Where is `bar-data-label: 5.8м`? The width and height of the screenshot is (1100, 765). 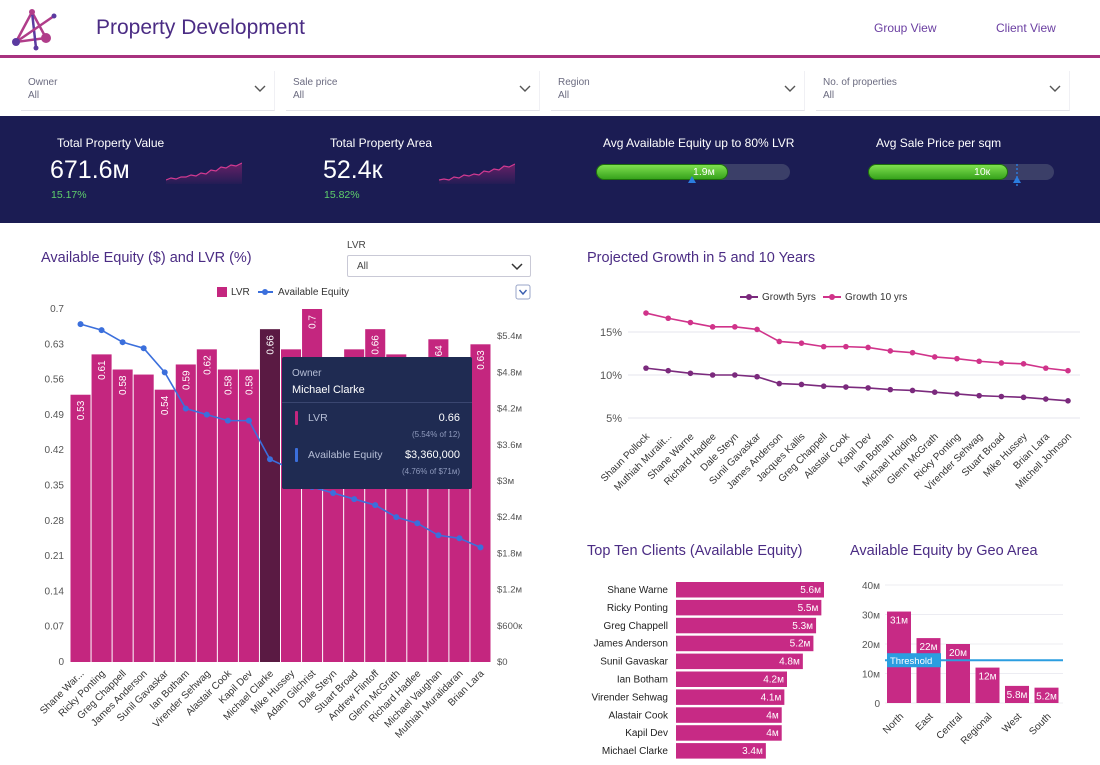
bar-data-label: 5.8м is located at coordinates (1017, 695).